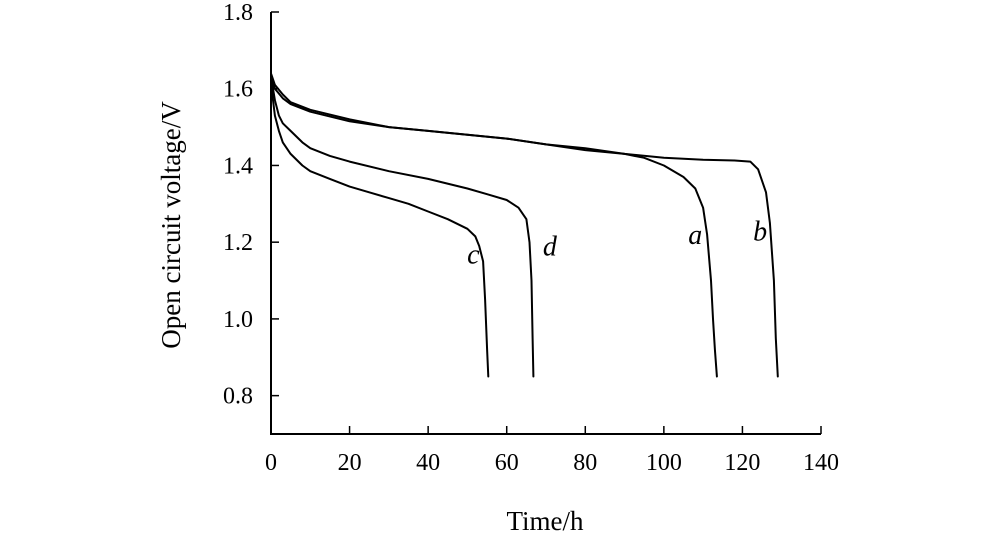  Describe the element at coordinates (507, 463) in the screenshot. I see `x-tick-label: 60` at that location.